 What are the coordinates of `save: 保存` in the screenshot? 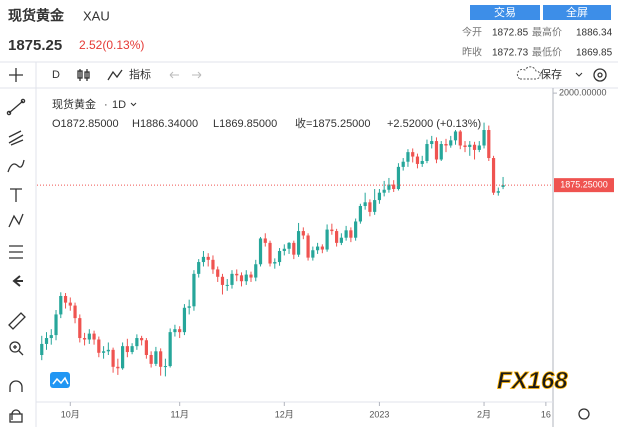 It's located at (551, 74).